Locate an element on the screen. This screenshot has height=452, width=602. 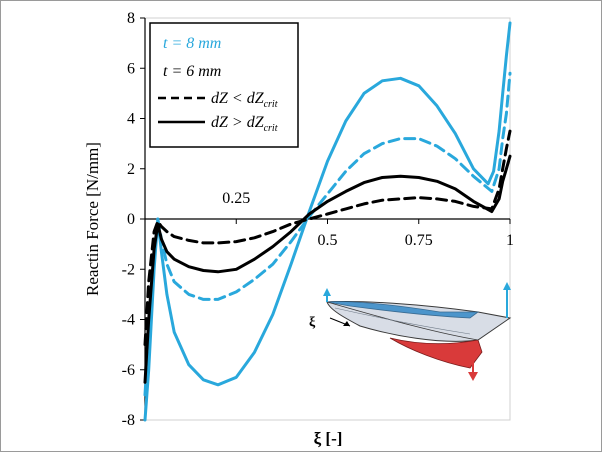
x-tick-label: 0.25 is located at coordinates (236, 198).